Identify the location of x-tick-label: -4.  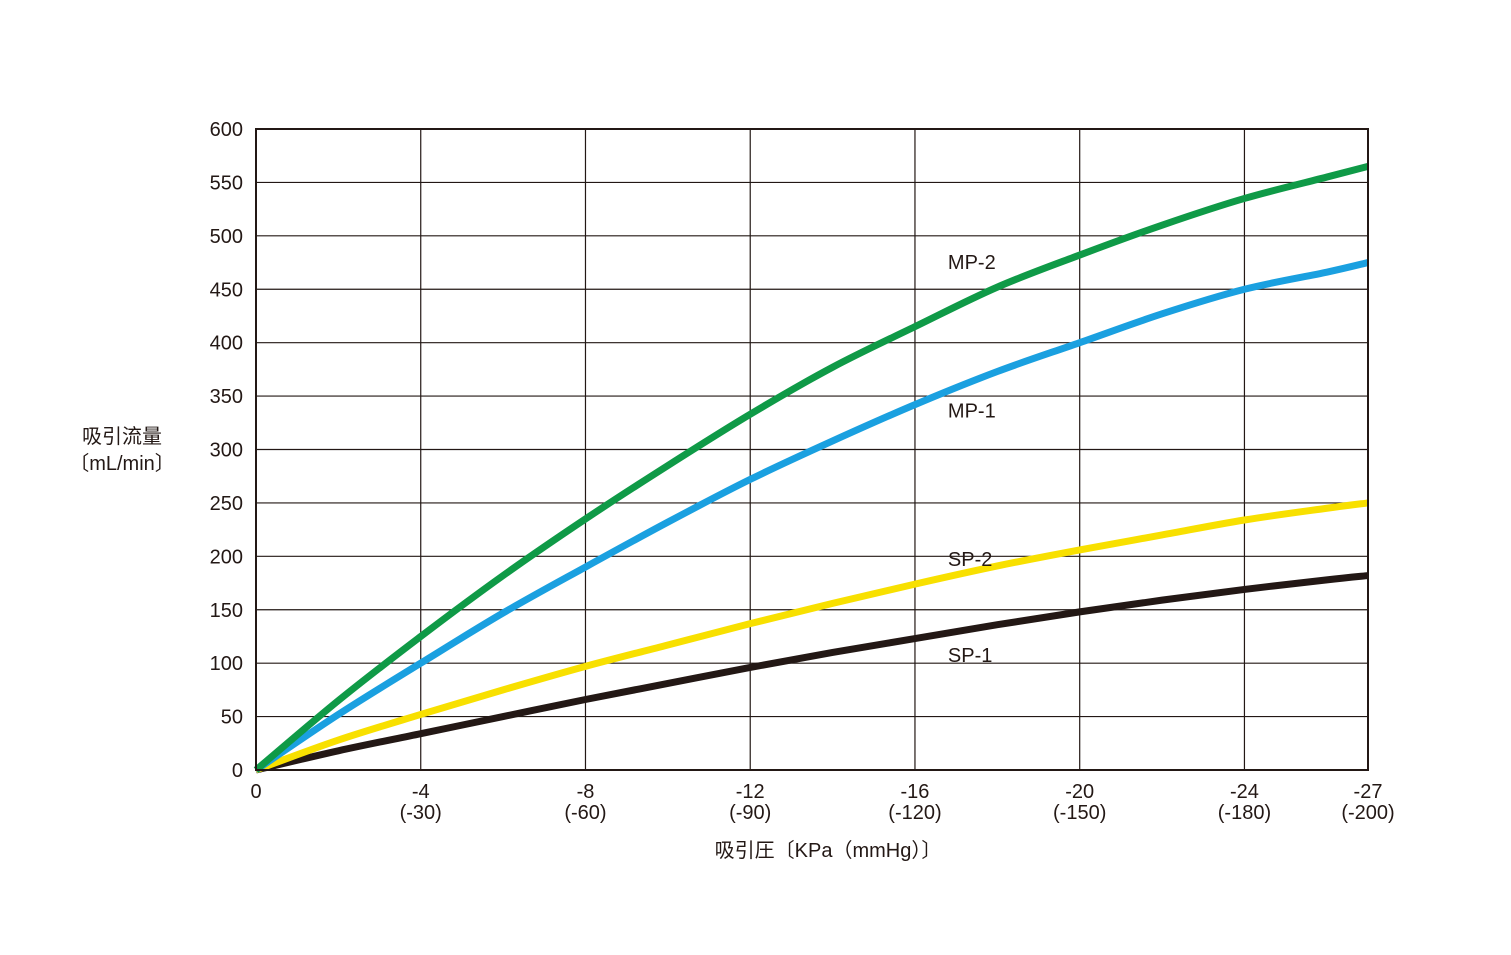
(421, 792).